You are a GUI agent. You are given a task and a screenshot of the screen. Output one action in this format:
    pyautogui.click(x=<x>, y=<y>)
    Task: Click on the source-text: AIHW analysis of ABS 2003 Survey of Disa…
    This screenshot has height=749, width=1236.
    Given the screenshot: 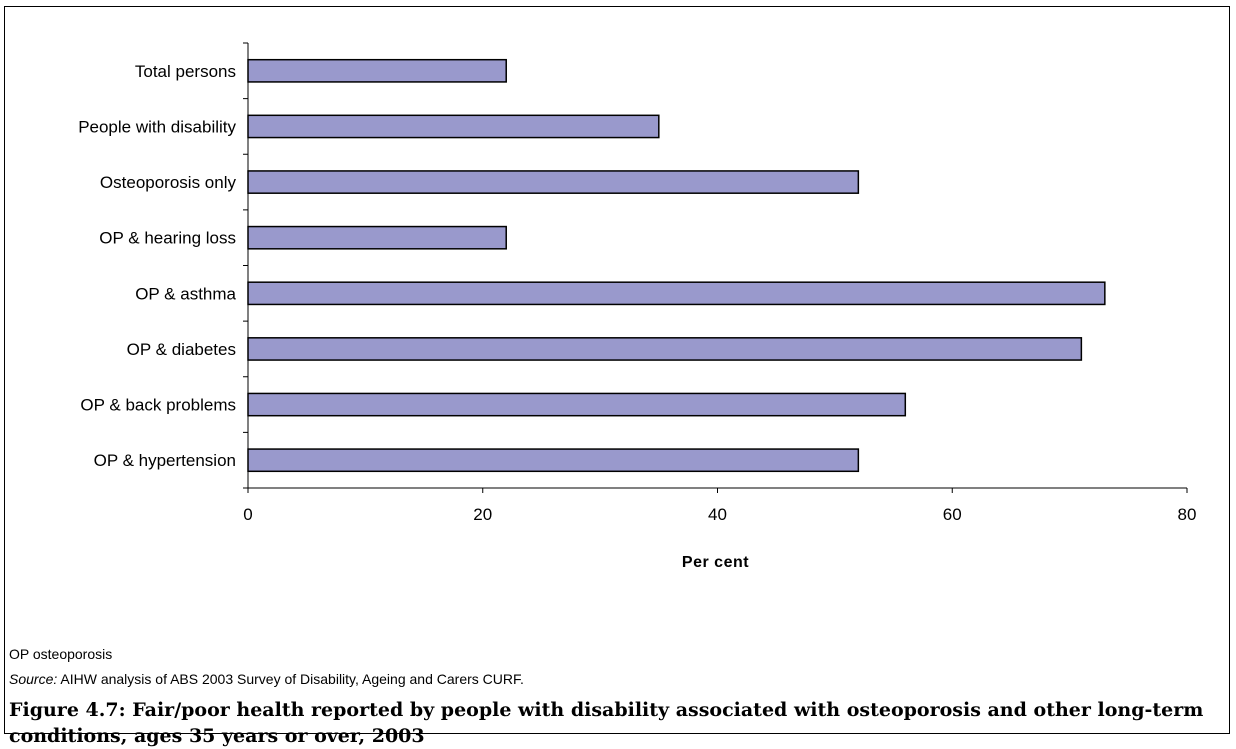 What is the action you would take?
    pyautogui.click(x=292, y=679)
    